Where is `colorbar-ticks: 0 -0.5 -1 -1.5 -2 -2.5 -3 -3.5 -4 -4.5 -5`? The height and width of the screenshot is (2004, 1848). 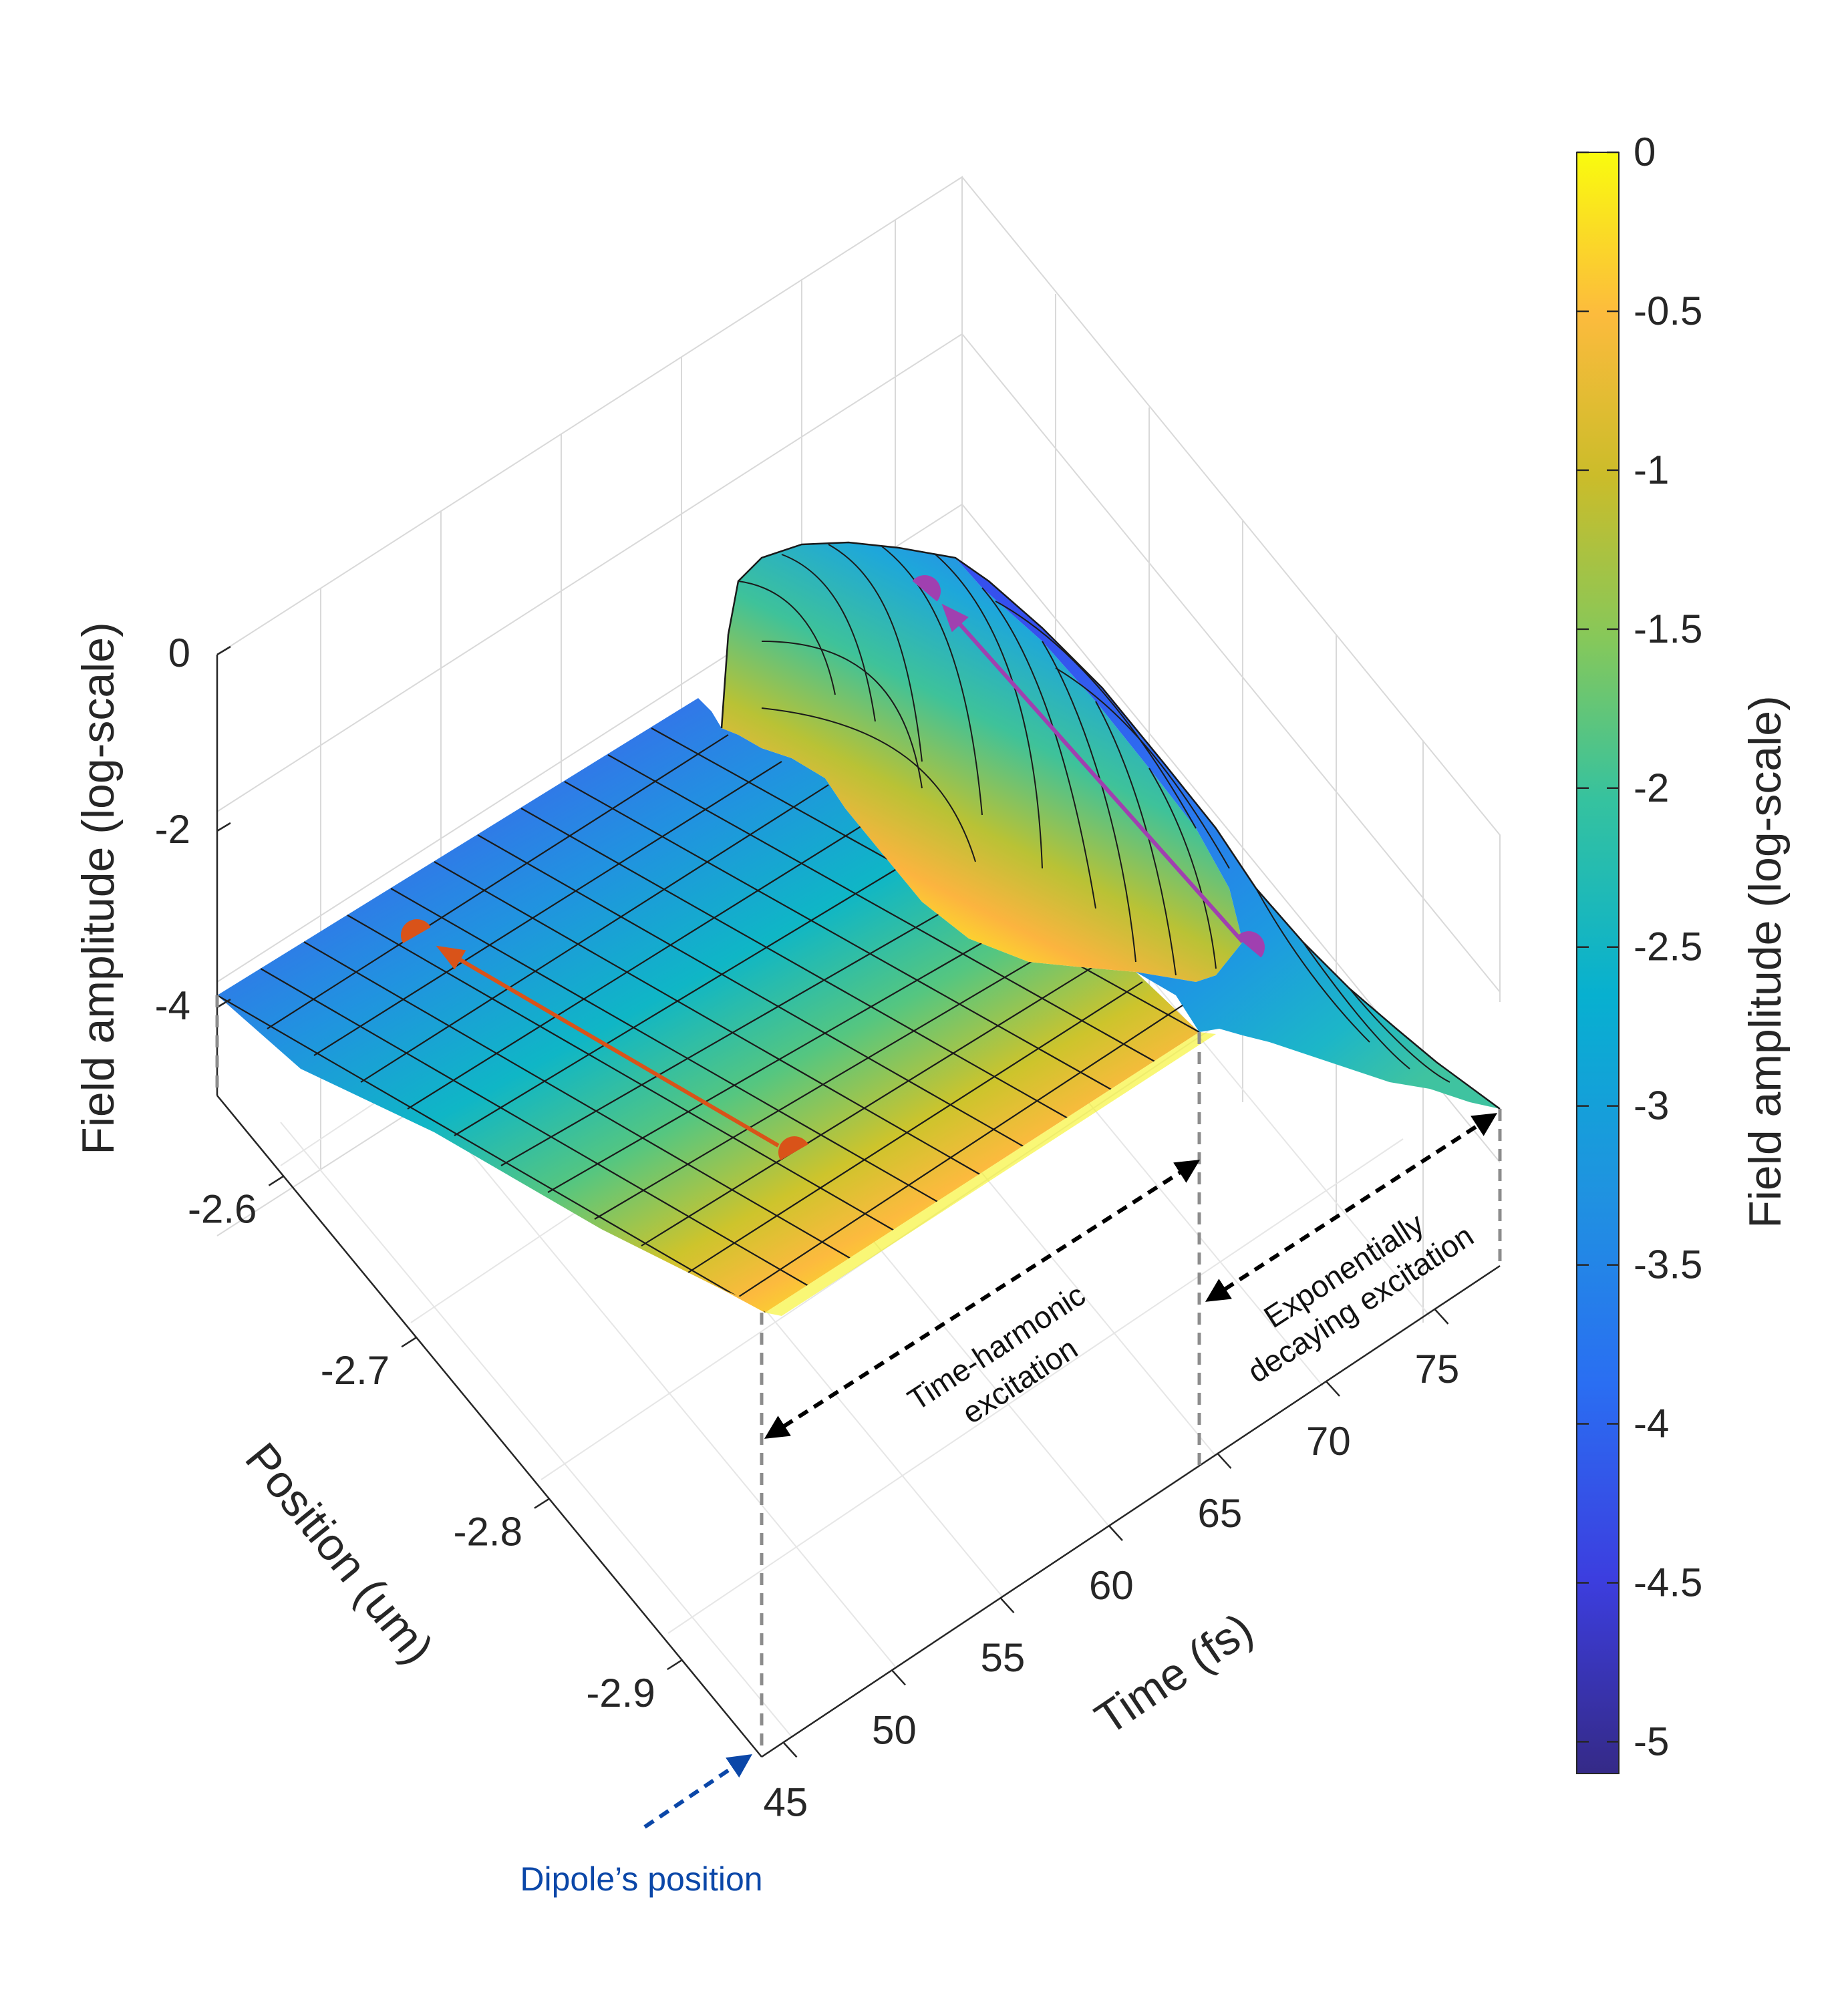
colorbar-ticks: 0 -0.5 -1 -1.5 -2 -2.5 -3 -3.5 -4 -4.5 -5 is located at coordinates (1639, 947).